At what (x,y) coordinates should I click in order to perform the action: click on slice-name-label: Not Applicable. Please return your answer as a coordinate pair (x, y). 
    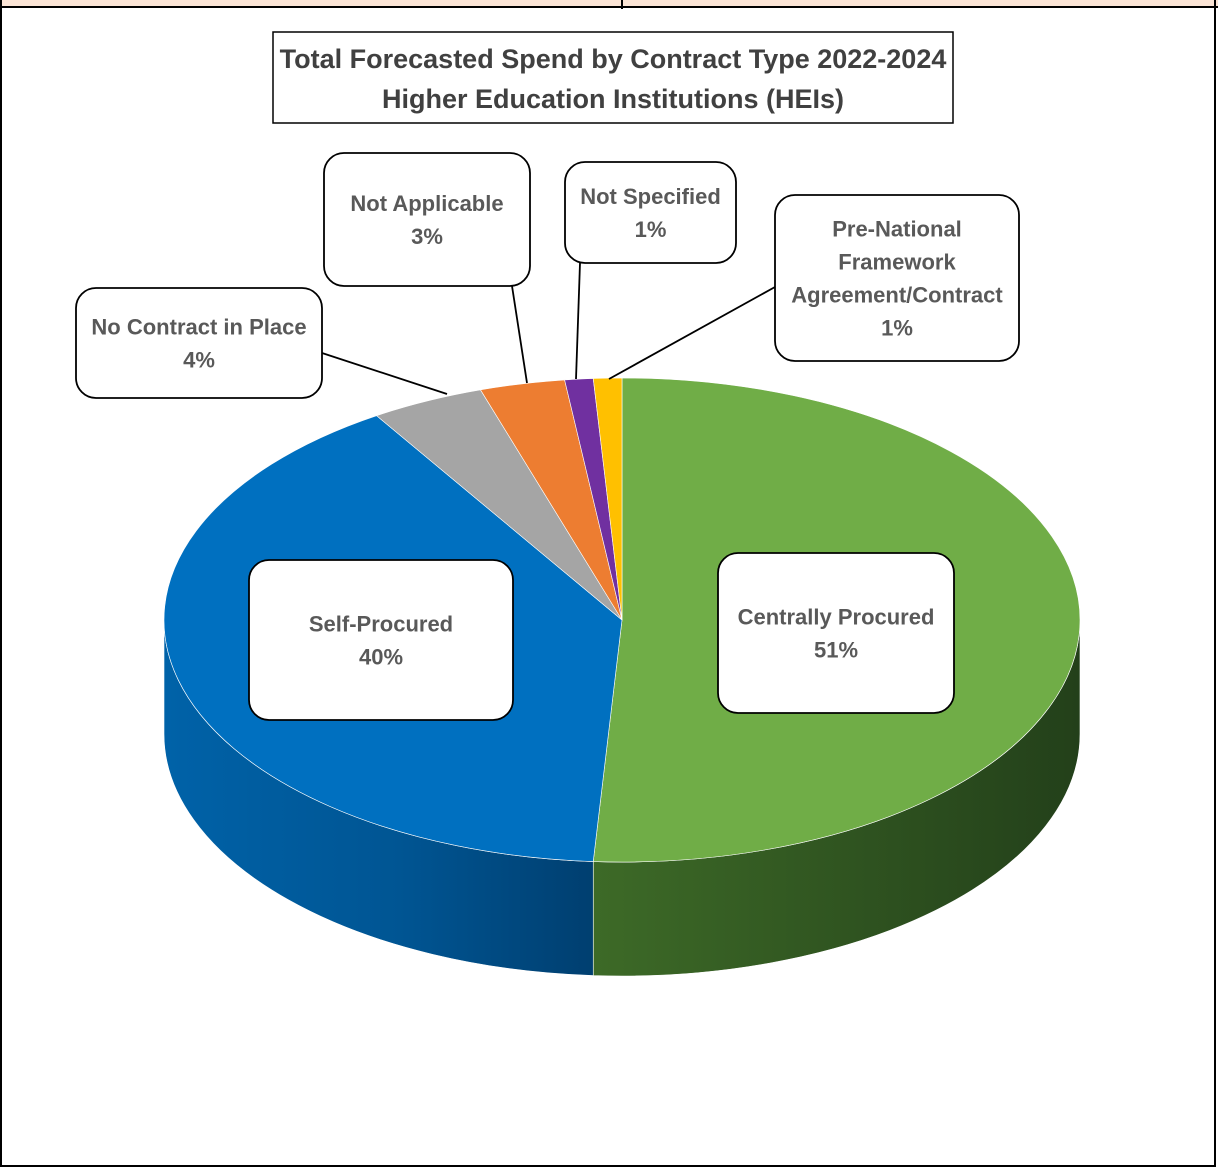
    Looking at the image, I should click on (426, 203).